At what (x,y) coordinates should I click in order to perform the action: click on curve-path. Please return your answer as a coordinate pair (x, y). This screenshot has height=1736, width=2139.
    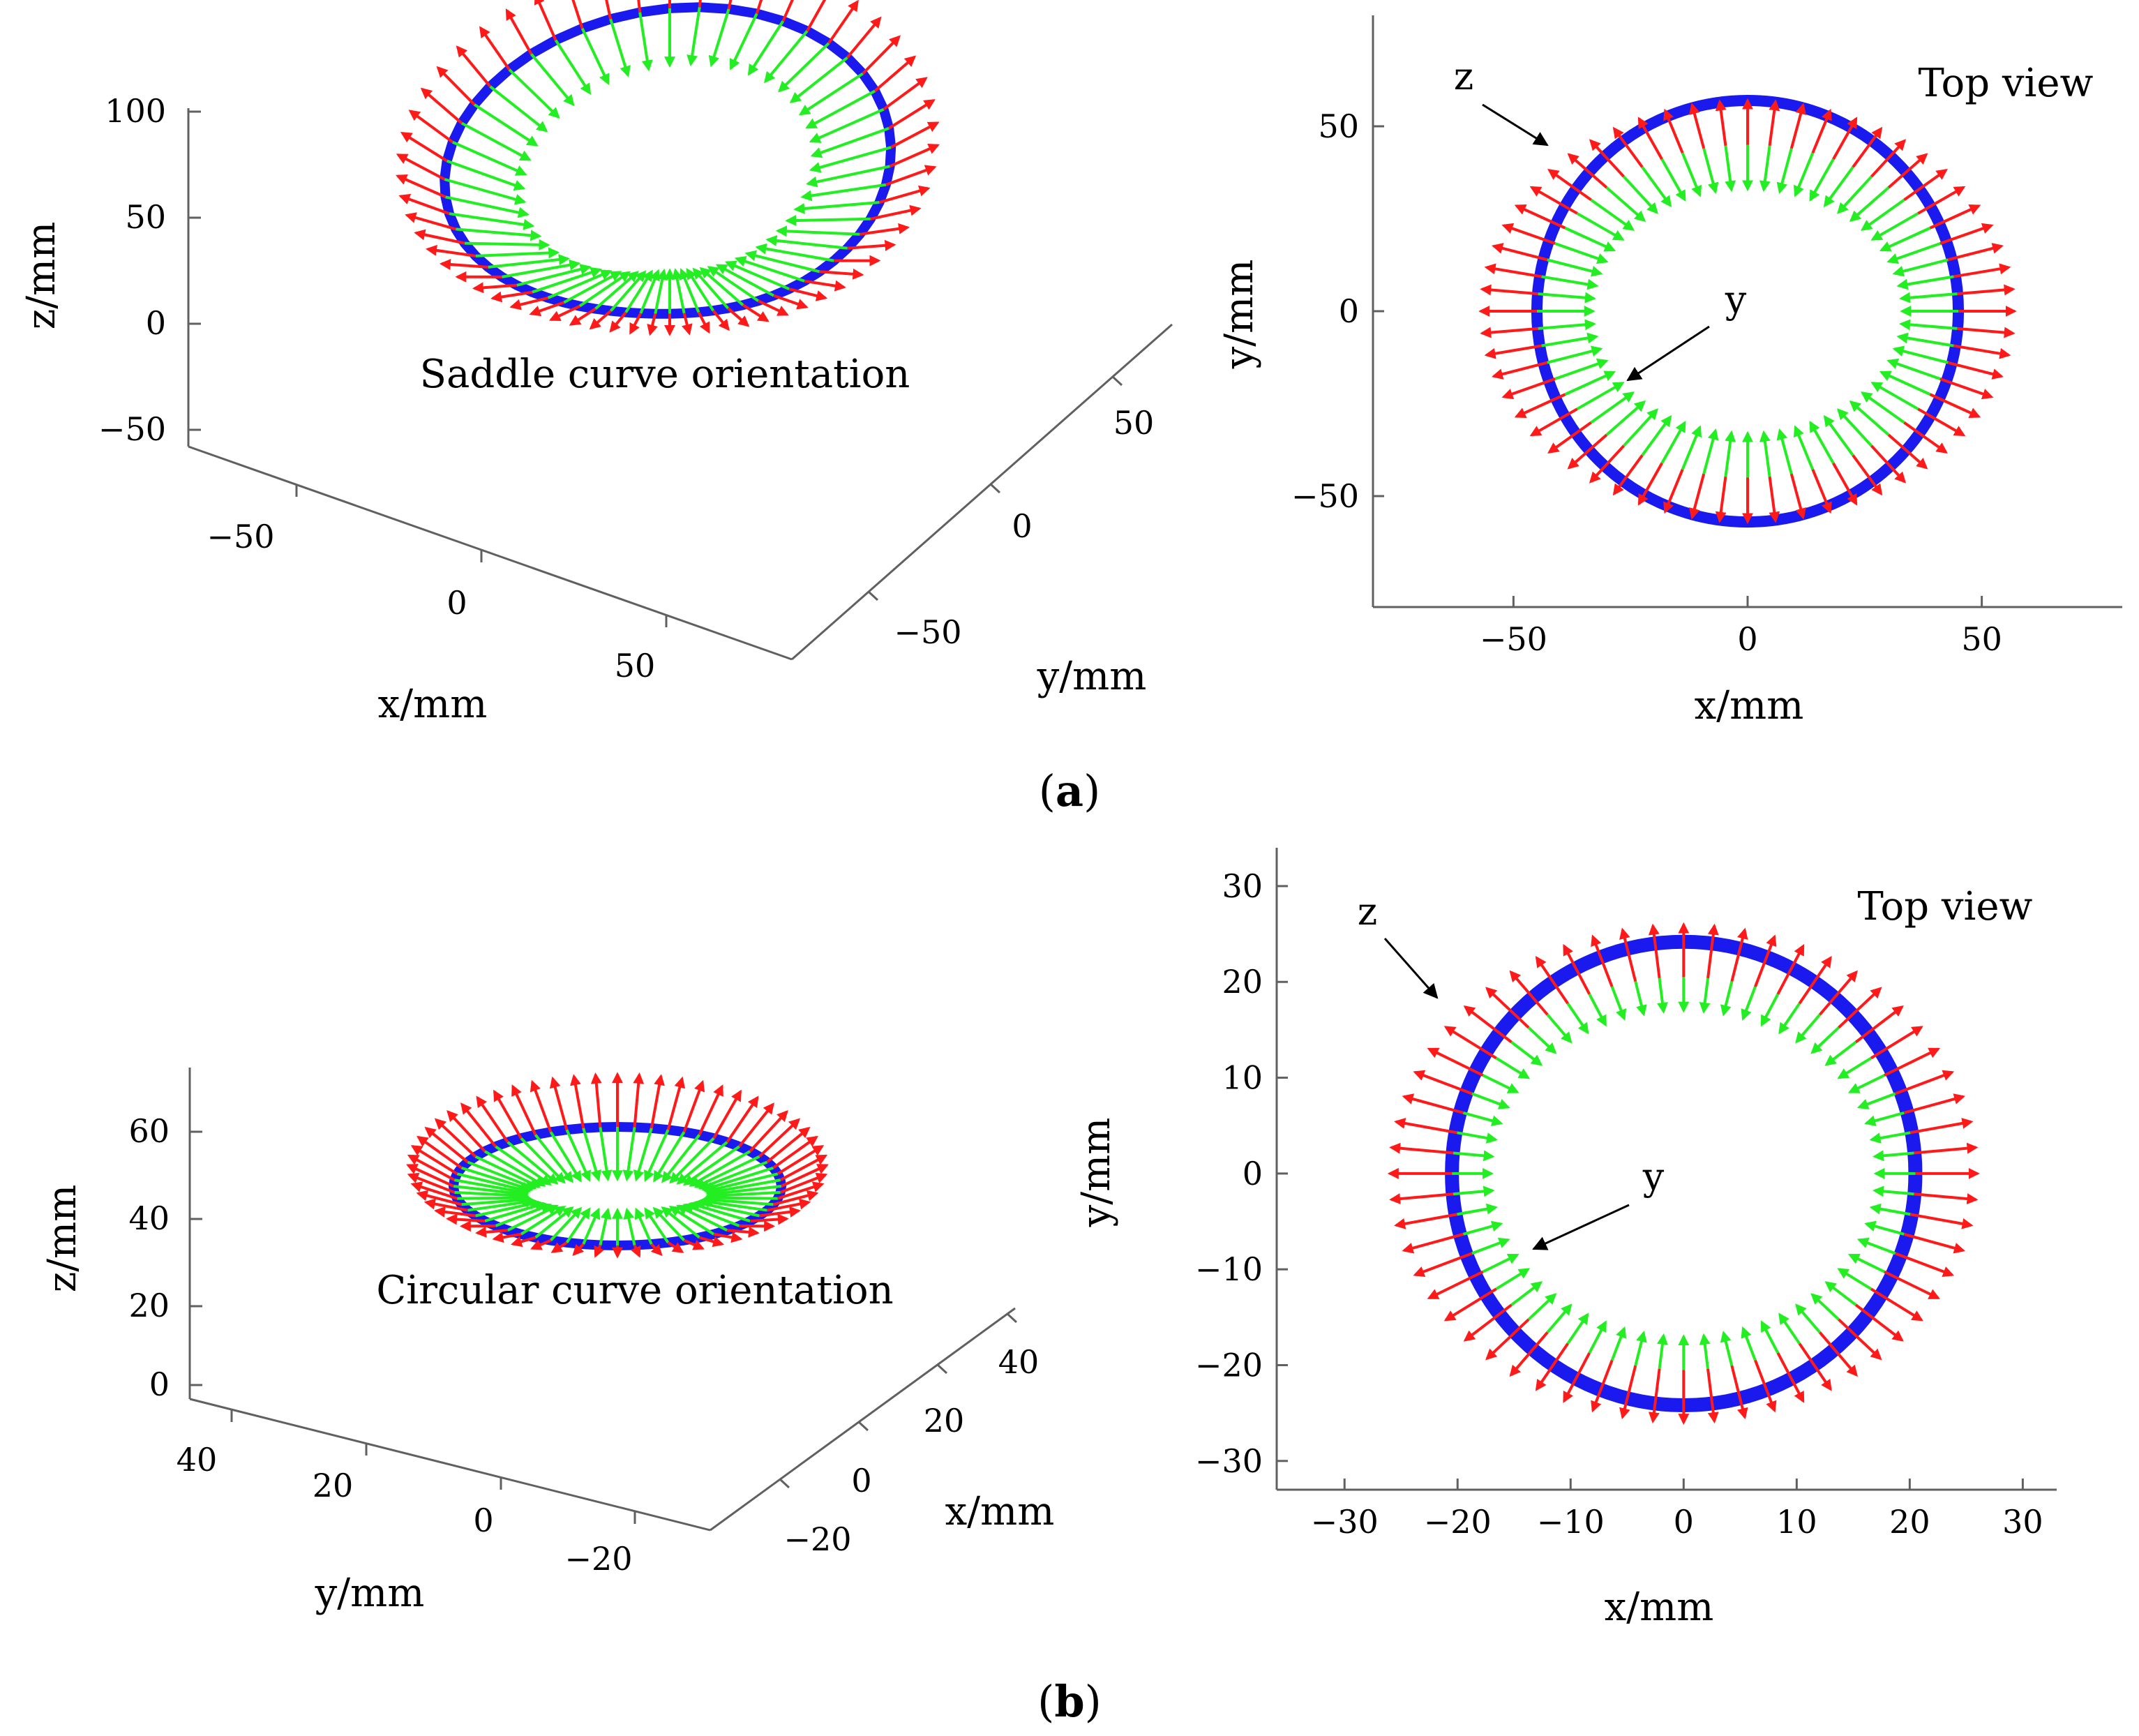
    Looking at the image, I should click on (668, 160).